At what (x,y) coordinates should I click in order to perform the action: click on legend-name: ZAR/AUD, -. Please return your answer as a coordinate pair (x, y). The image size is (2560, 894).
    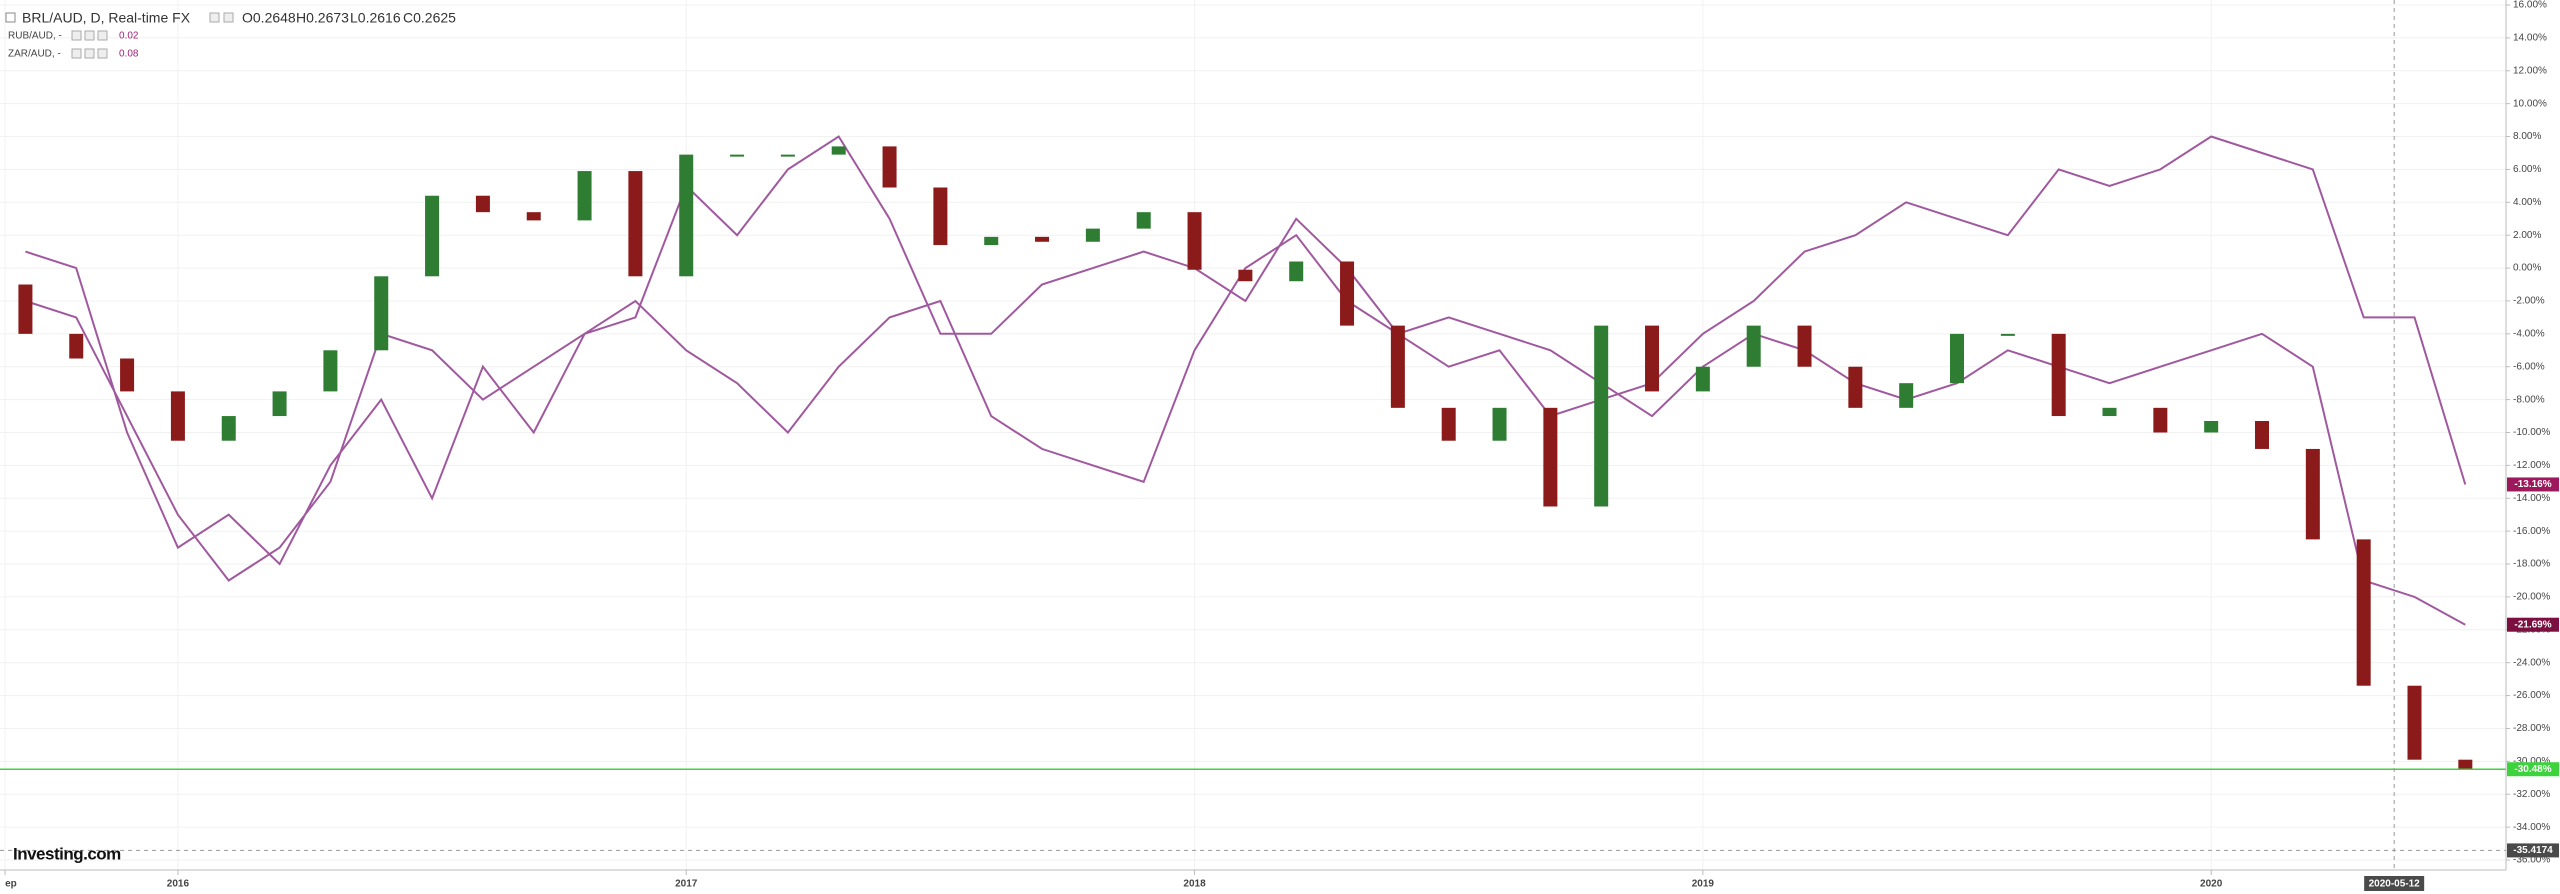
    Looking at the image, I should click on (34, 54).